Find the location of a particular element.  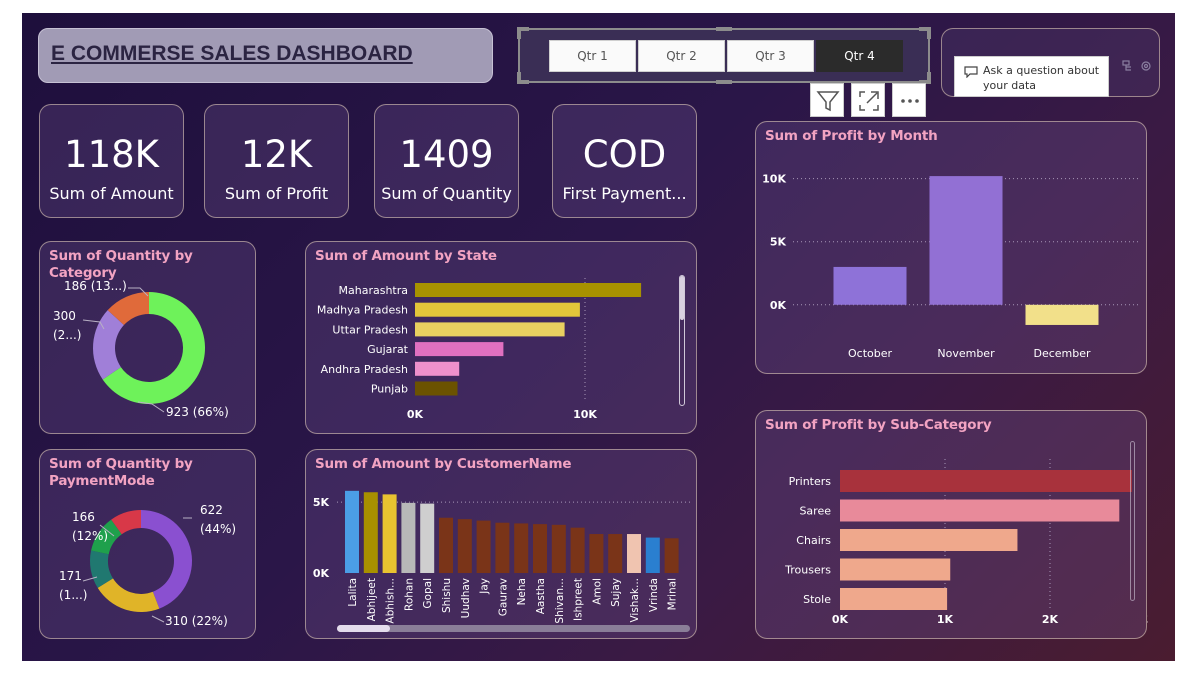

kpi-value: COD is located at coordinates (624, 154).